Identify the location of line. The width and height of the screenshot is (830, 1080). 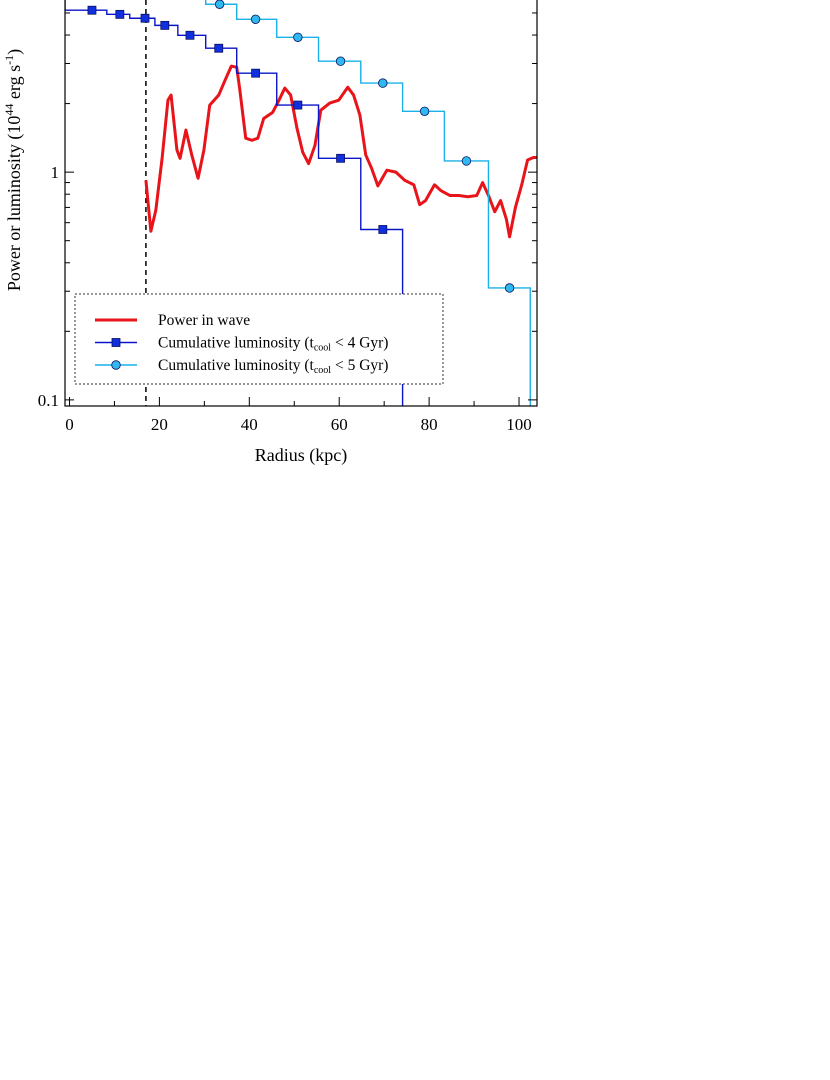
(340, 151).